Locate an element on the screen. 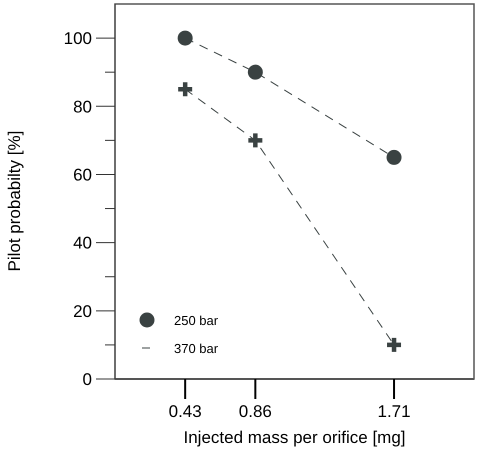 The image size is (482, 461). x-axis-title: Injected mass per orifice [mg] is located at coordinates (294, 437).